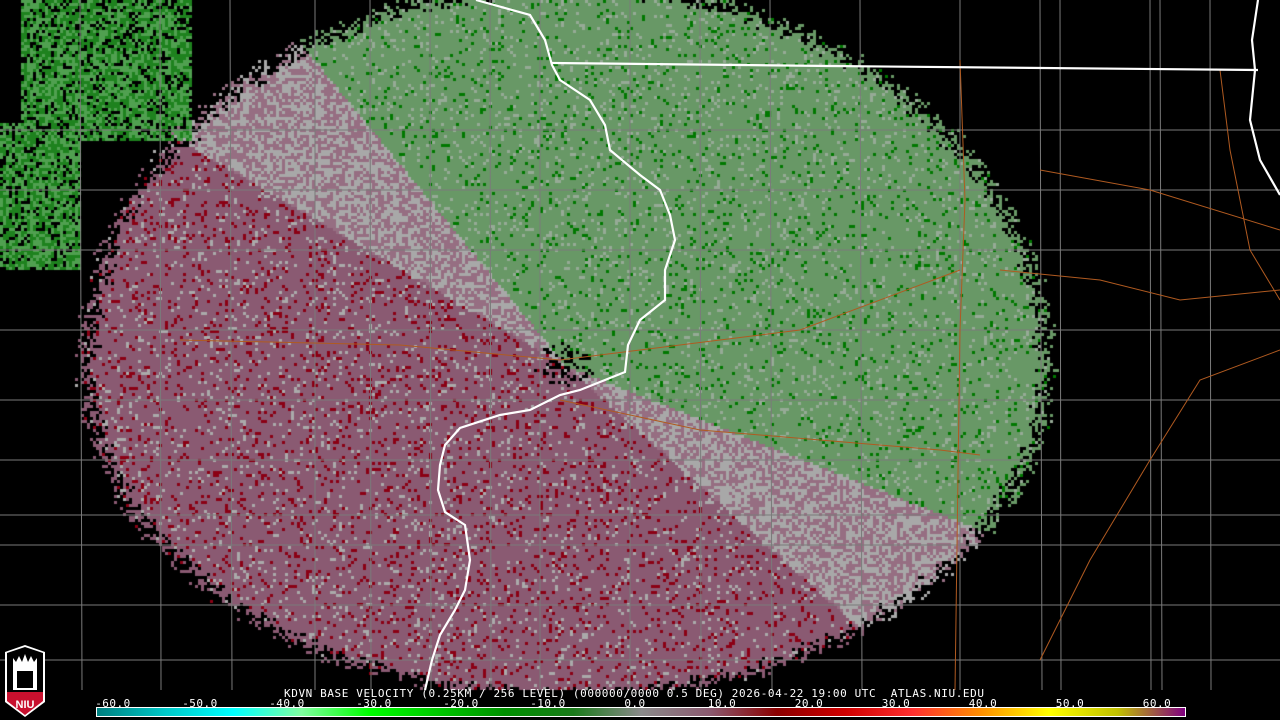  I want to click on niu-logo: NIU, so click(25, 681).